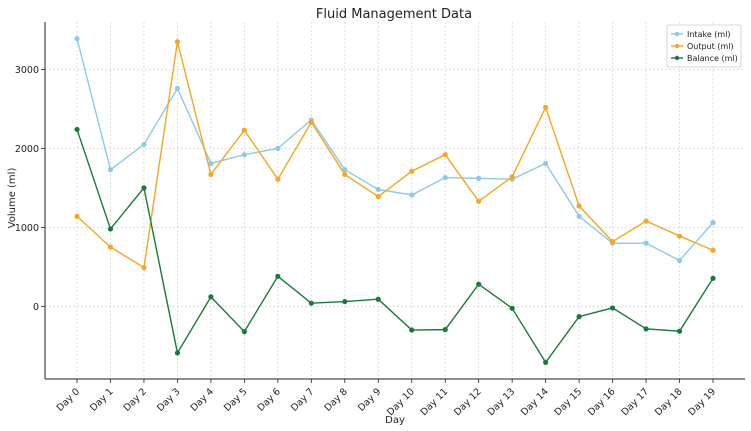  Describe the element at coordinates (235, 399) in the screenshot. I see `x-tick-label: Day 5` at that location.